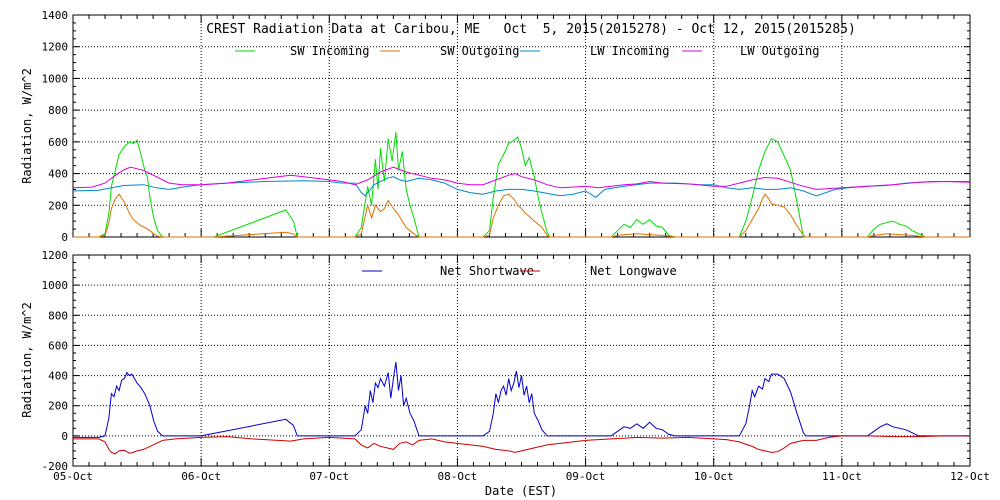 The image size is (1000, 500). What do you see at coordinates (521, 215) in the screenshot?
I see `series-line-sw-outgoing` at bounding box center [521, 215].